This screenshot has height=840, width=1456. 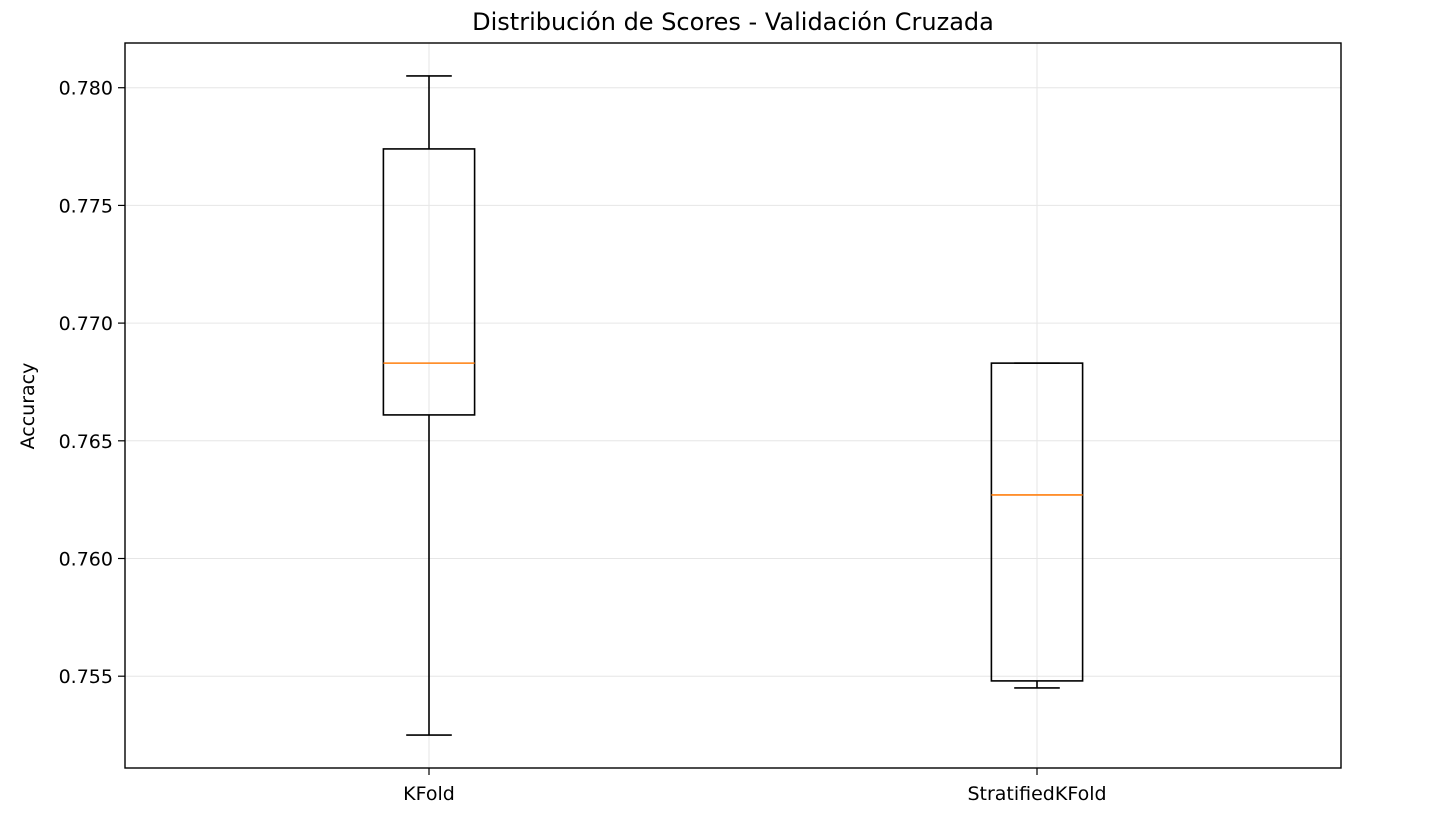 I want to click on box-stratifiedkfold, so click(x=1037, y=525).